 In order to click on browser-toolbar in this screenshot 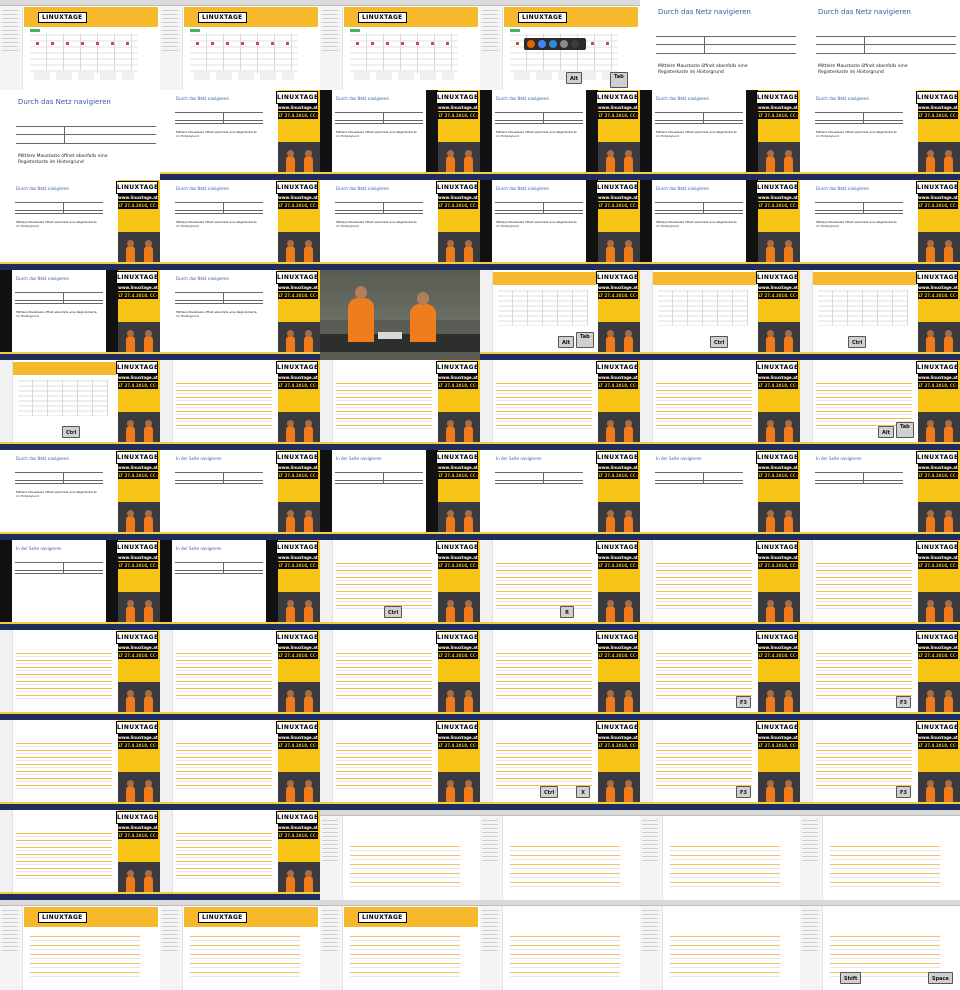, I will do `click(880, 903)`.